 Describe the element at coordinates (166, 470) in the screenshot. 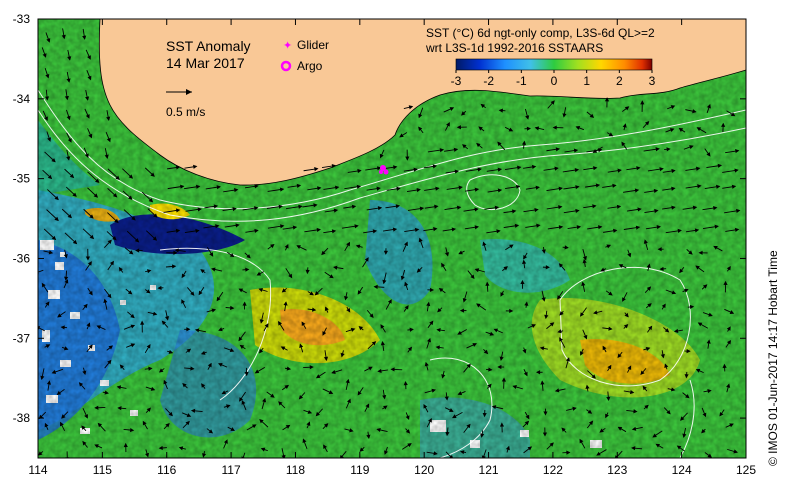

I see `x-tick-label: 116` at that location.